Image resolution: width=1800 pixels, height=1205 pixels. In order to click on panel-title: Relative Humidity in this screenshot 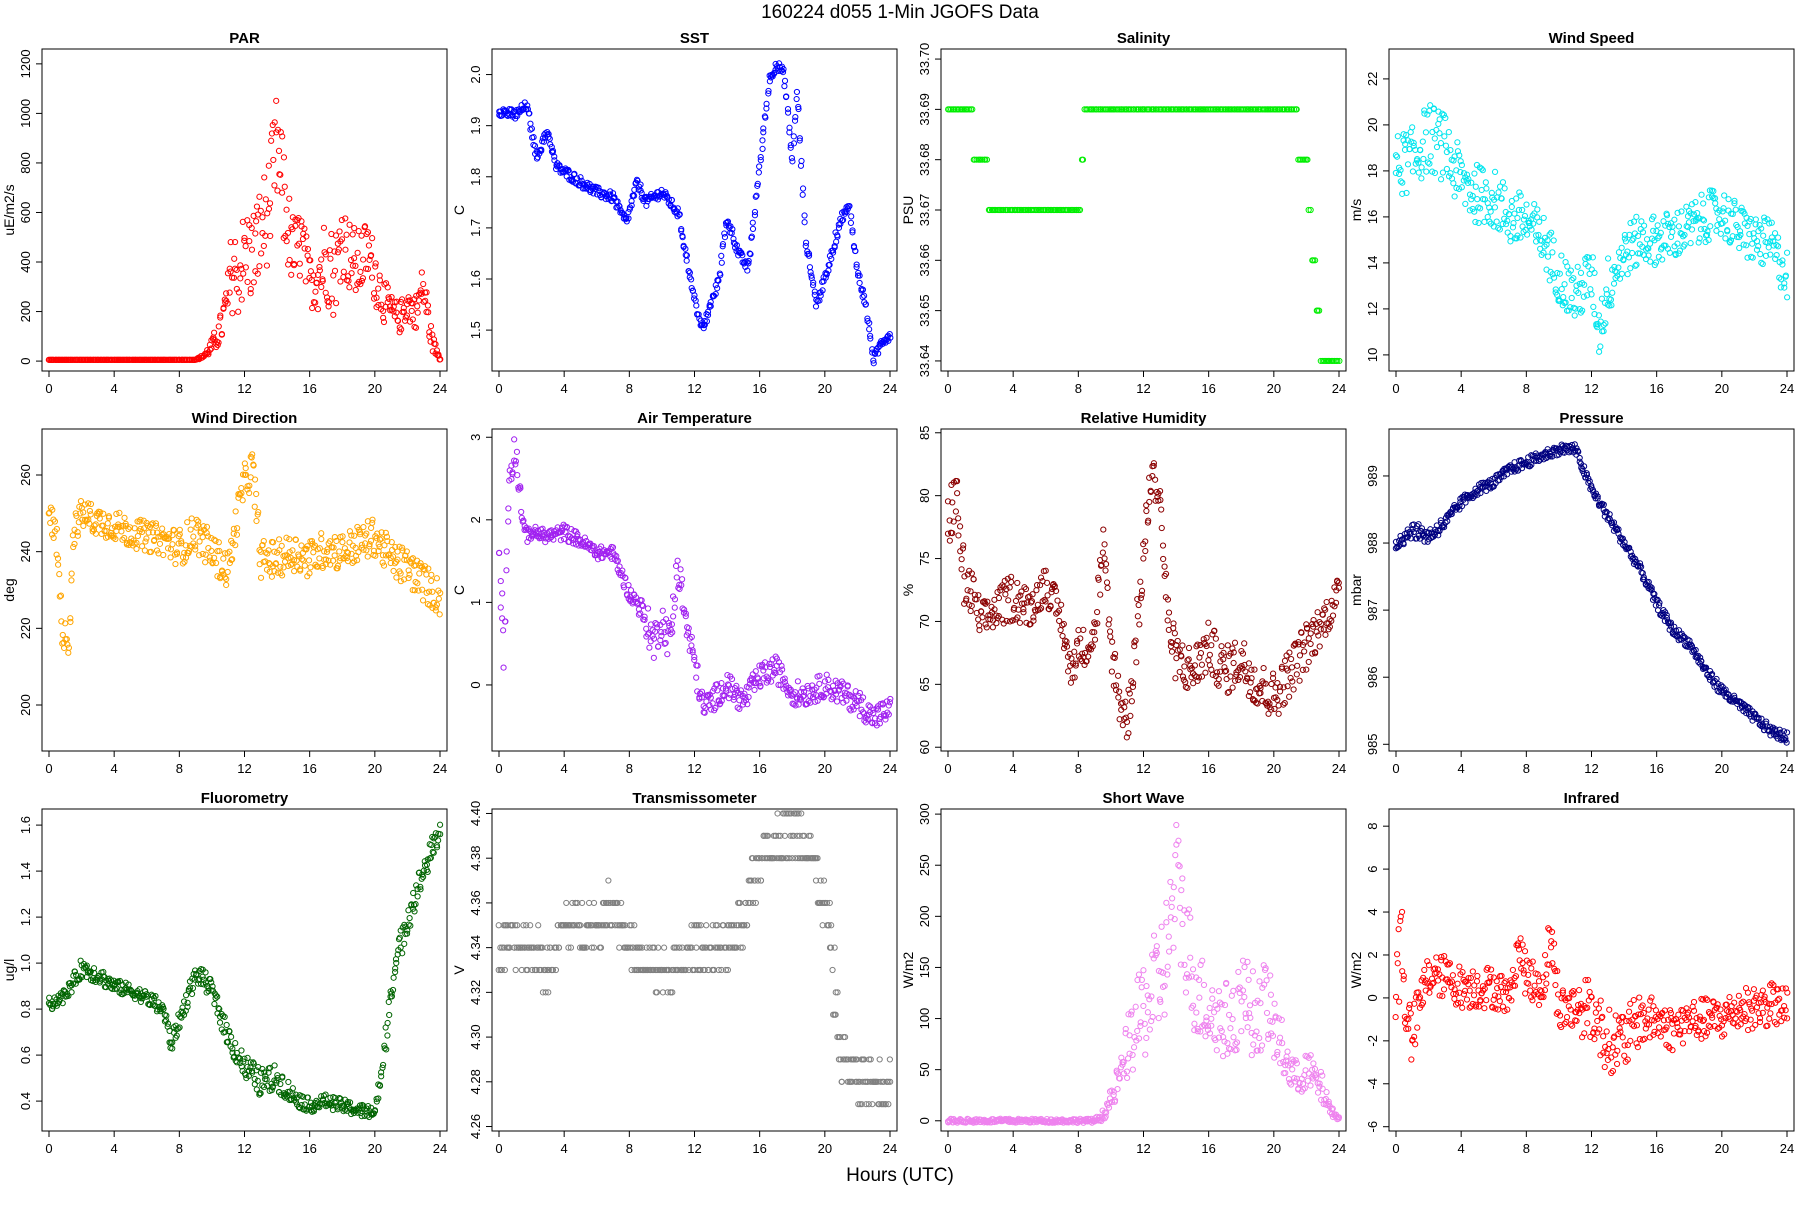, I will do `click(1144, 418)`.